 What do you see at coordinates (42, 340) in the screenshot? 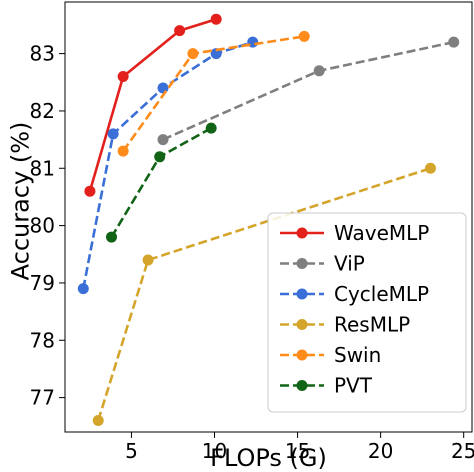
I see `y-tick-label: 78` at bounding box center [42, 340].